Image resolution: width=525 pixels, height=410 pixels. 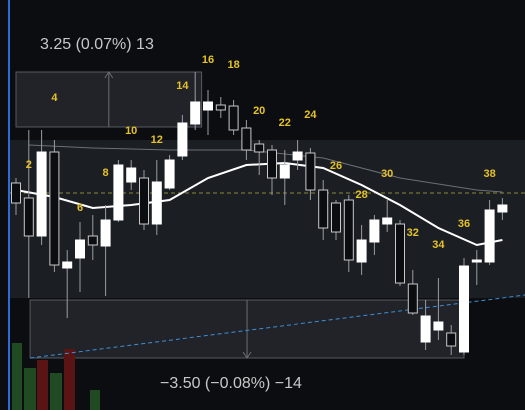 What do you see at coordinates (259, 111) in the screenshot?
I see `count-label: 20` at bounding box center [259, 111].